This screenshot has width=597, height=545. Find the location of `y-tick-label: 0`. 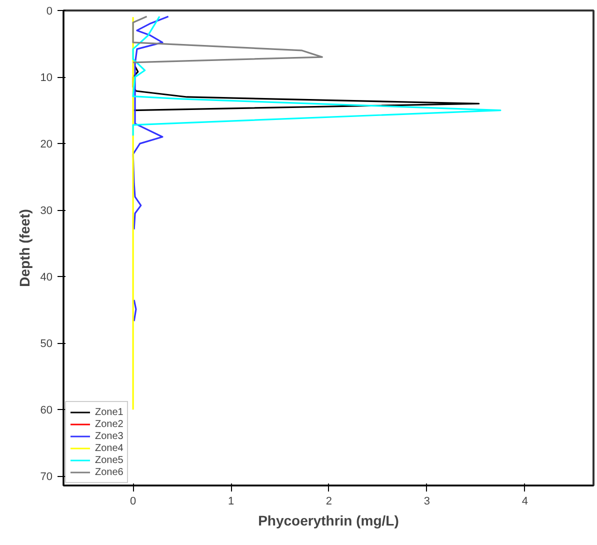

y-tick-label: 0 is located at coordinates (49, 12).